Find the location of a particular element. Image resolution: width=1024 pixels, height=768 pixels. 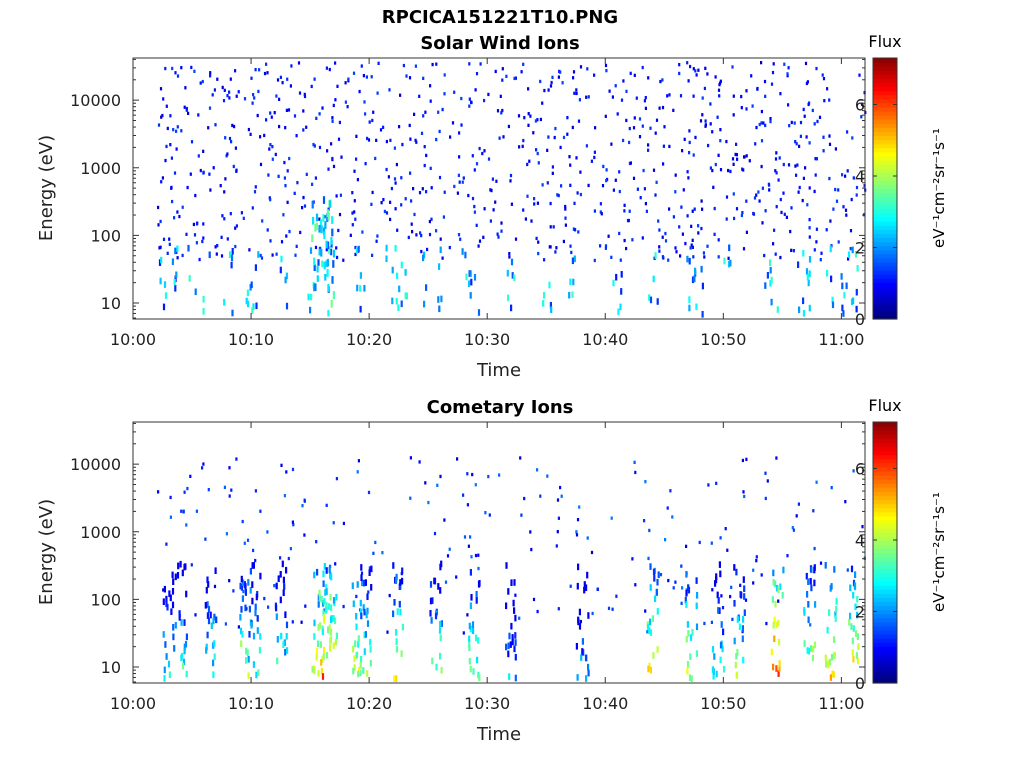

figure-title: RPCICA151221T10.PNG is located at coordinates (500, 17).